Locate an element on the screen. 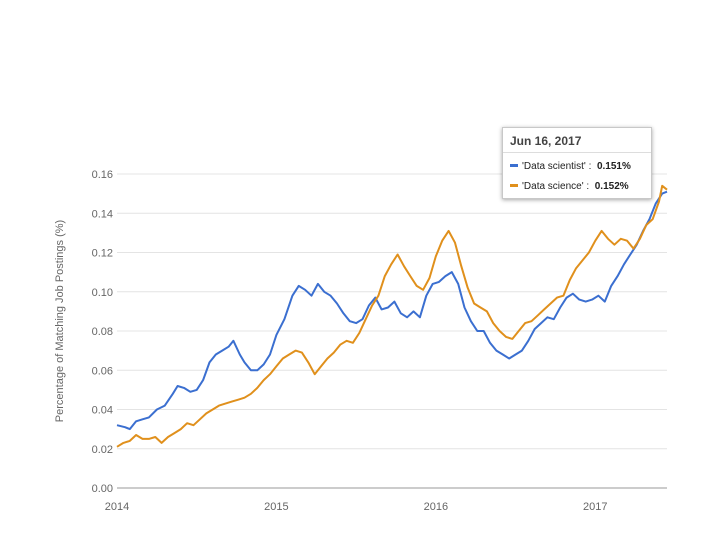 The width and height of the screenshot is (720, 540). x-tick-label: 2015 is located at coordinates (276, 507).